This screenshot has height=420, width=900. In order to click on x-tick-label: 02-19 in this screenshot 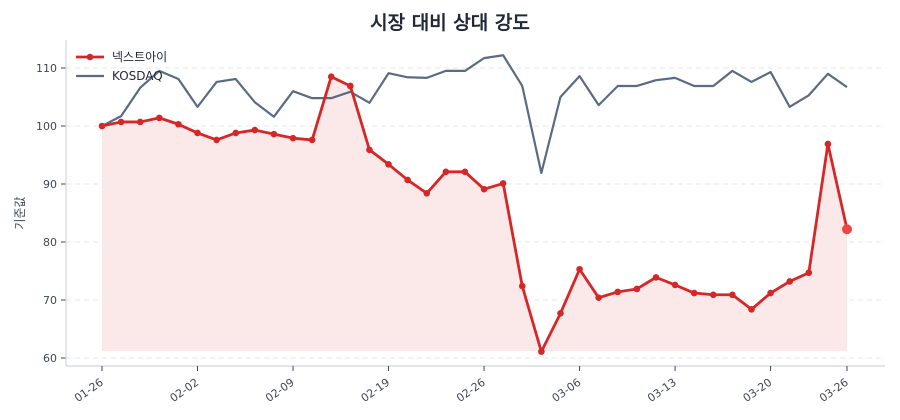, I will do `click(376, 390)`.